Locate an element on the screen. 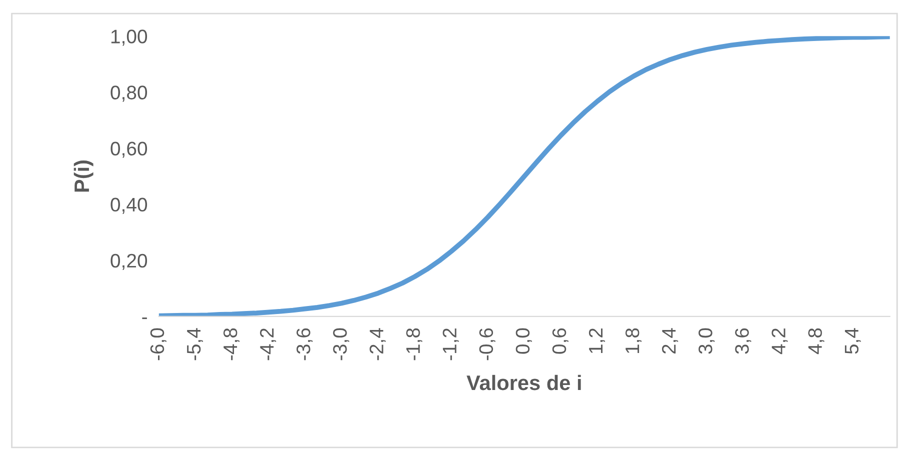  x-tick-label: 4,2 is located at coordinates (780, 341).